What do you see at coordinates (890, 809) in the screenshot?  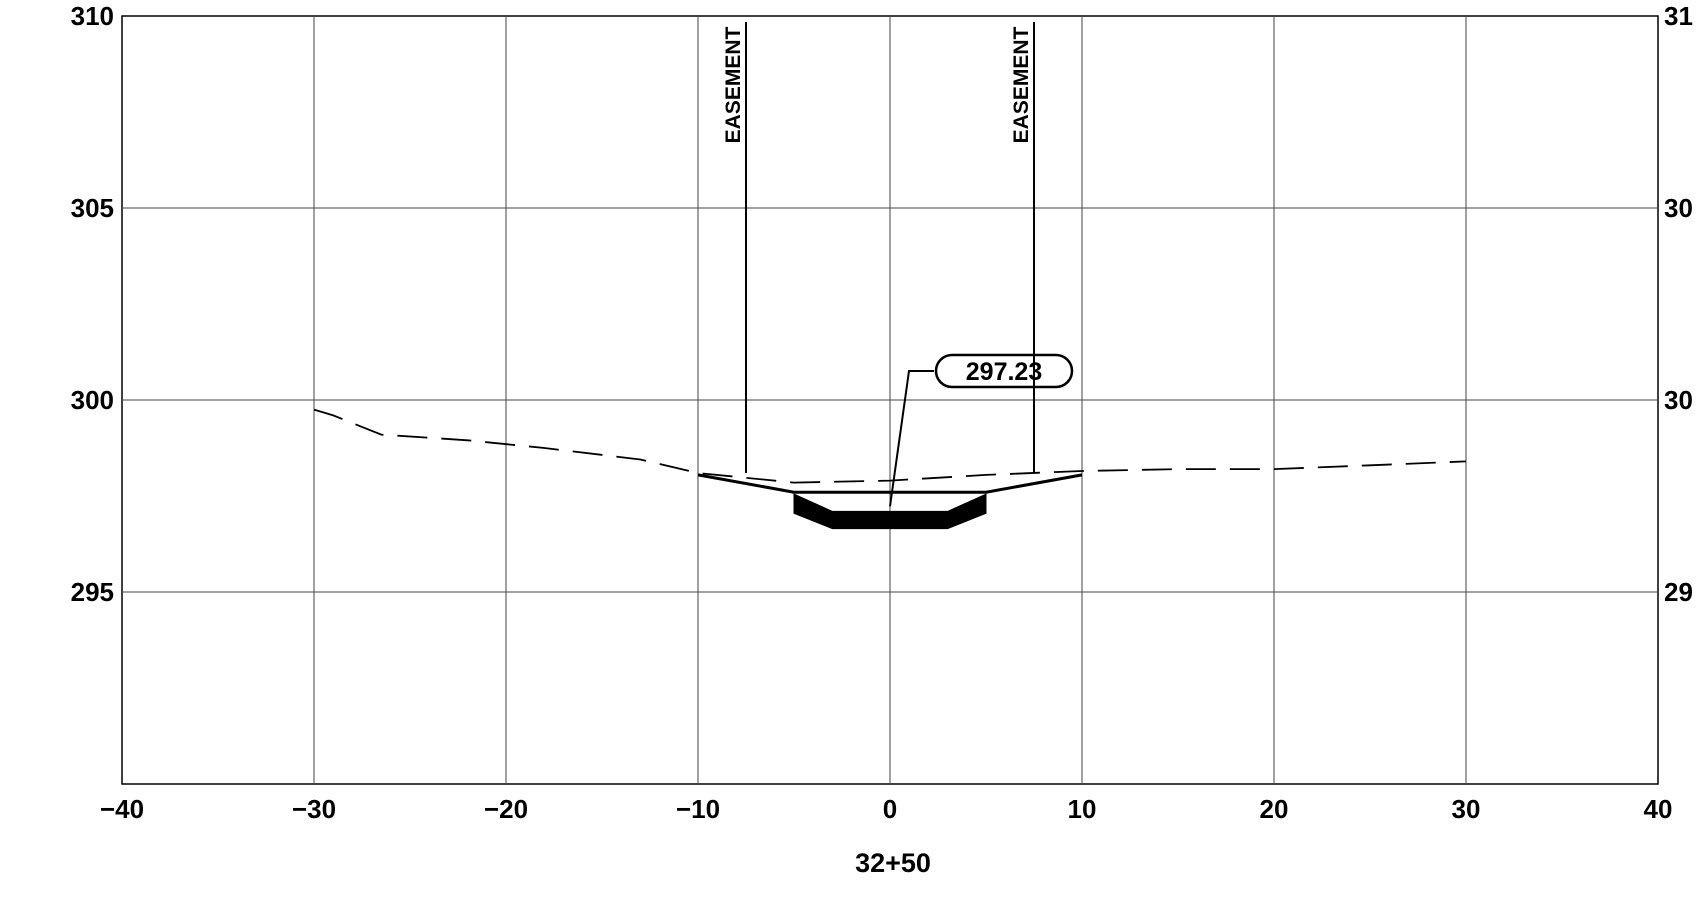 I see `x-tick-label: 0` at bounding box center [890, 809].